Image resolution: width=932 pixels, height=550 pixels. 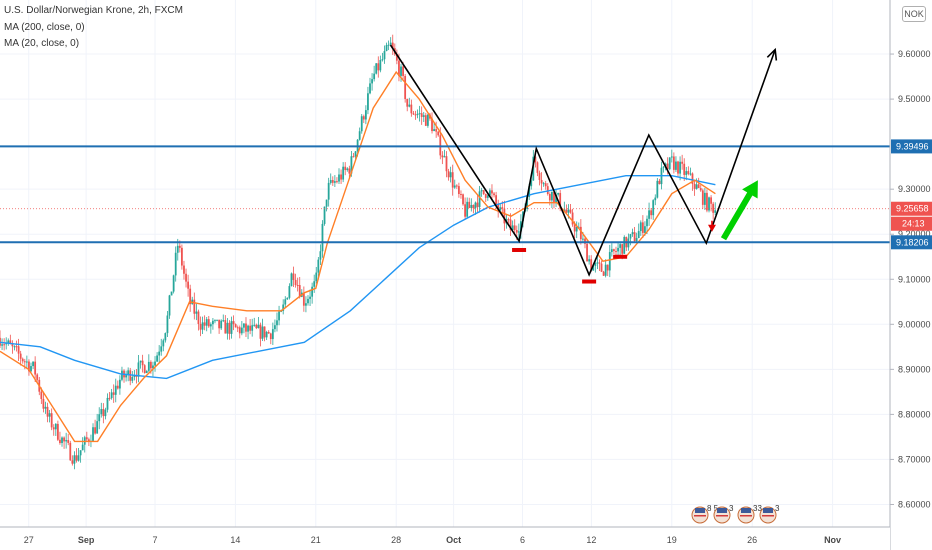 What do you see at coordinates (519, 249) in the screenshot?
I see `low-marker` at bounding box center [519, 249].